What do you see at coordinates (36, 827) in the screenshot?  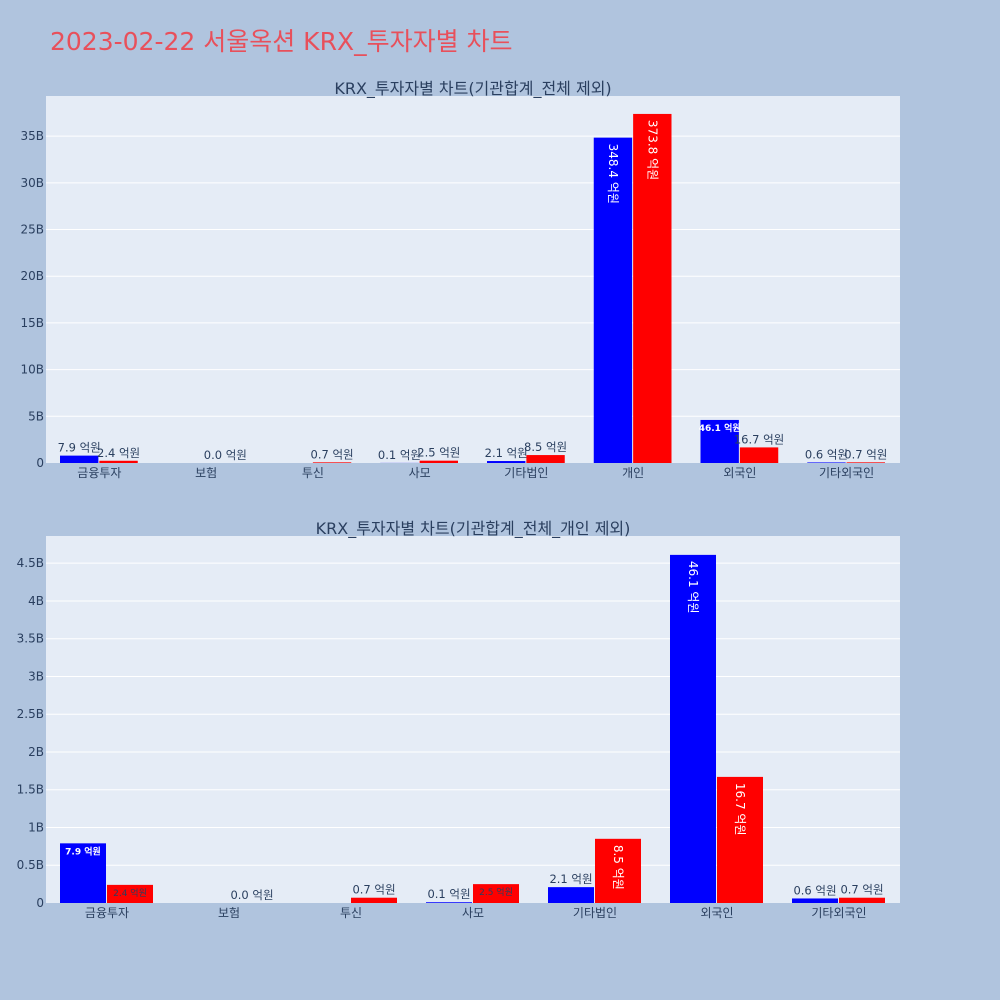 I see `y-tick-label: 1B` at bounding box center [36, 827].